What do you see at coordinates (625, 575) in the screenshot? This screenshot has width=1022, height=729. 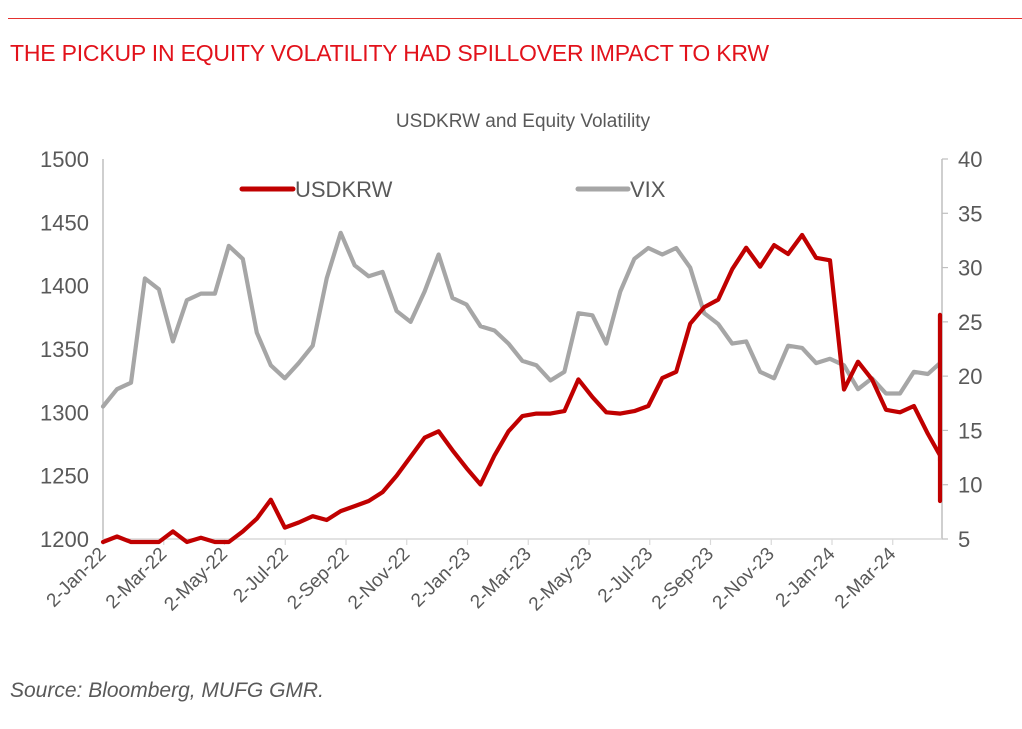 I see `x-tick-label: 2-Jul-23` at bounding box center [625, 575].